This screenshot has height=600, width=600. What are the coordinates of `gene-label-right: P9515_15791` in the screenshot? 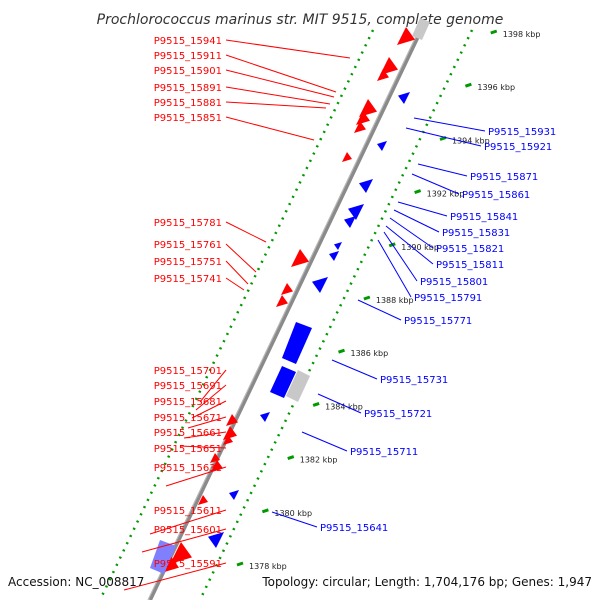 It's located at (448, 298).